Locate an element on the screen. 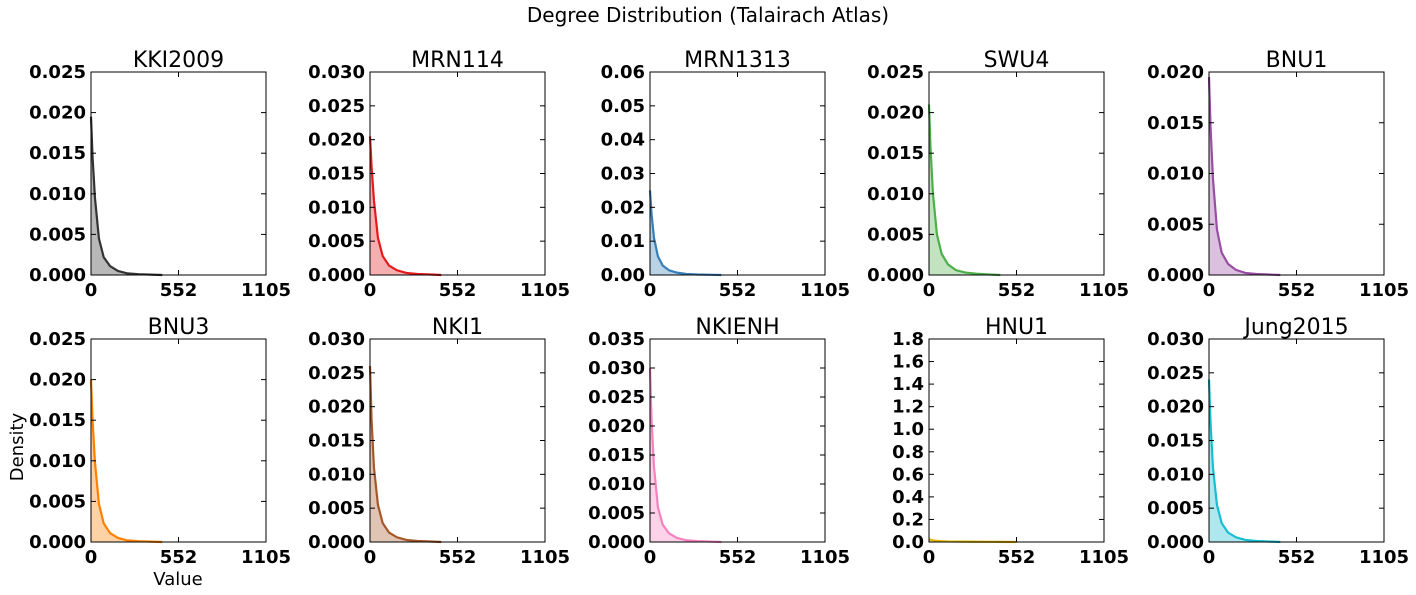 The width and height of the screenshot is (1416, 595). y-tick-label: 1.6 is located at coordinates (908, 362).